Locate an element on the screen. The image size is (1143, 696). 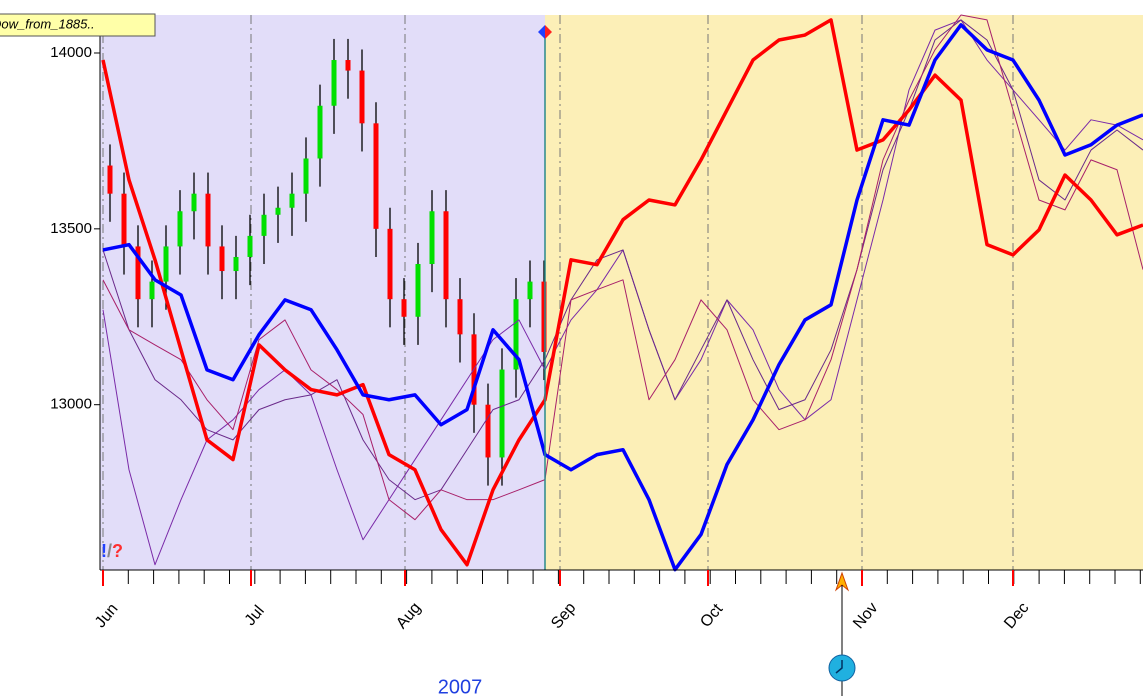
x-tick-label: Jun is located at coordinates (107, 615).